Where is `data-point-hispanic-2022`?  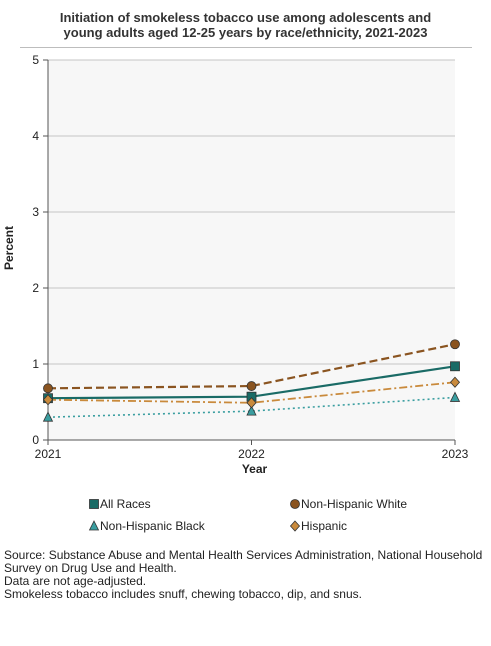
data-point-hispanic-2022 is located at coordinates (251, 403).